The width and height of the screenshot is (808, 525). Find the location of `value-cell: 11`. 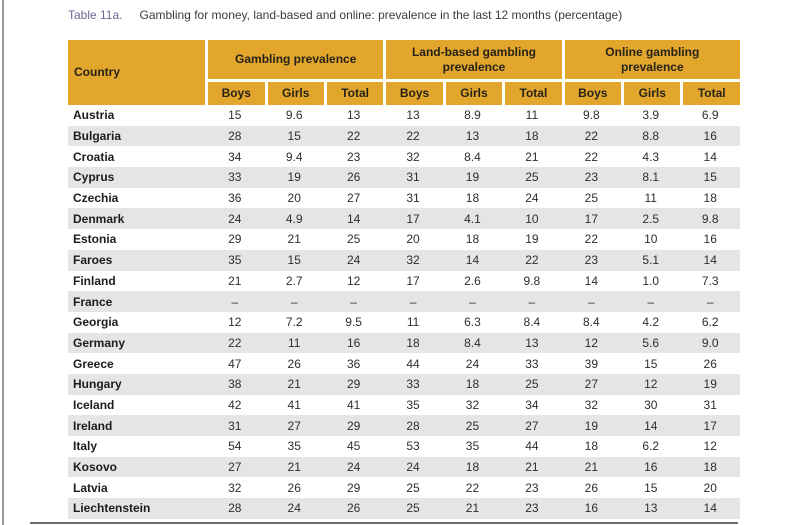

value-cell: 11 is located at coordinates (294, 342).